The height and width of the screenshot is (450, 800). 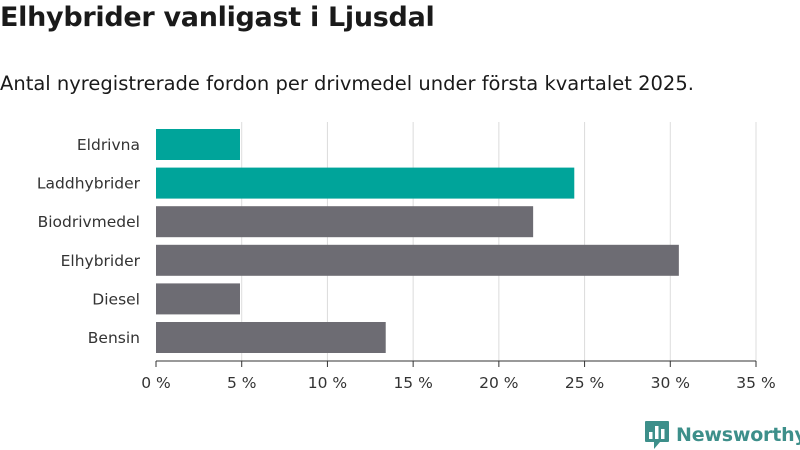 I want to click on x-tick-label: 35 %, so click(x=755, y=383).